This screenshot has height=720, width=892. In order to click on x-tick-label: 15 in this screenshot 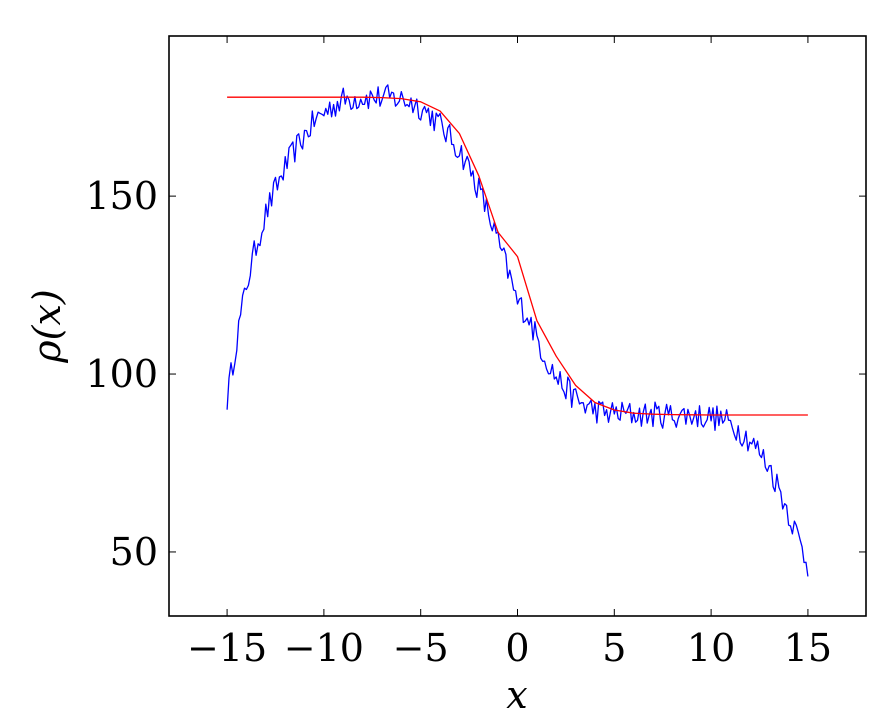, I will do `click(808, 648)`.